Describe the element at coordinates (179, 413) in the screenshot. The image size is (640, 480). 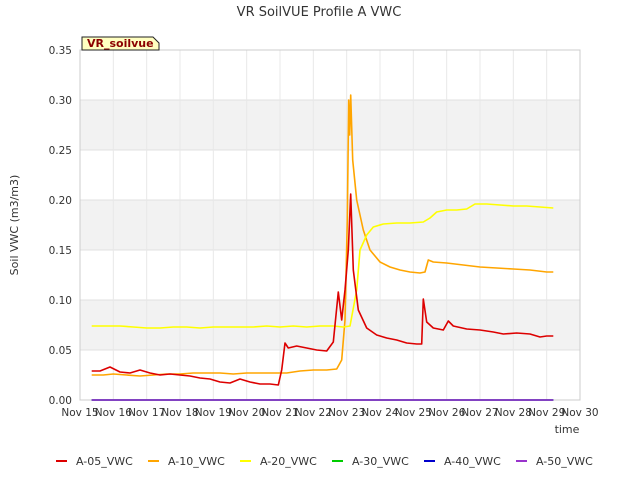
I see `x-tick-label: Nov 18` at that location.